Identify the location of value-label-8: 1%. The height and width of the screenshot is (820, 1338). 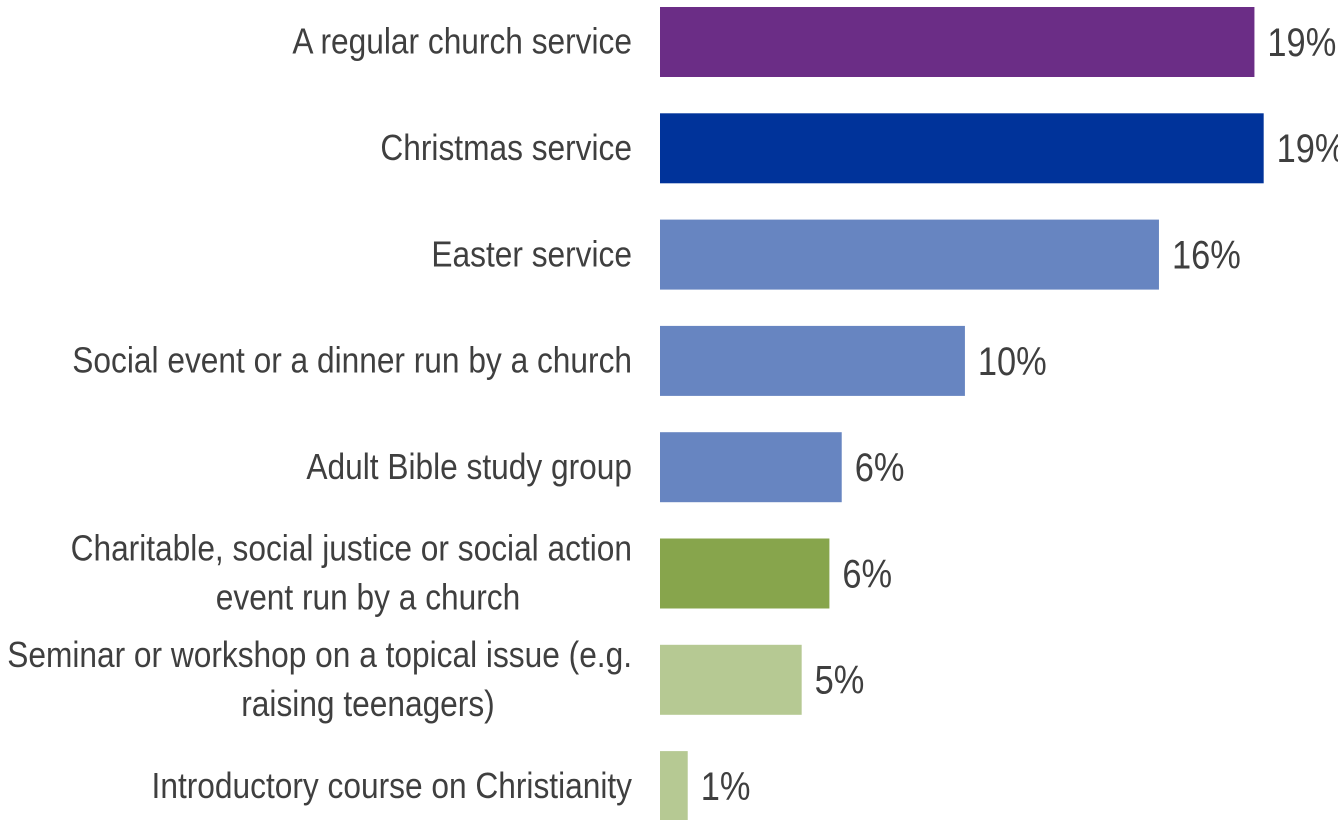
(726, 786).